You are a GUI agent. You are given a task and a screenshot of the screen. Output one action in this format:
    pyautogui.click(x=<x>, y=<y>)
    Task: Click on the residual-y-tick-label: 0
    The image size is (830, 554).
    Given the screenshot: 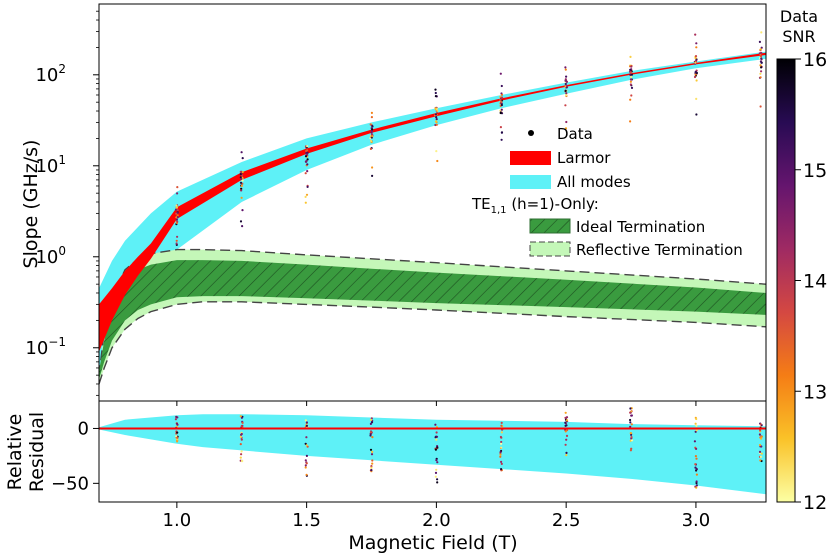 What is the action you would take?
    pyautogui.click(x=83, y=428)
    